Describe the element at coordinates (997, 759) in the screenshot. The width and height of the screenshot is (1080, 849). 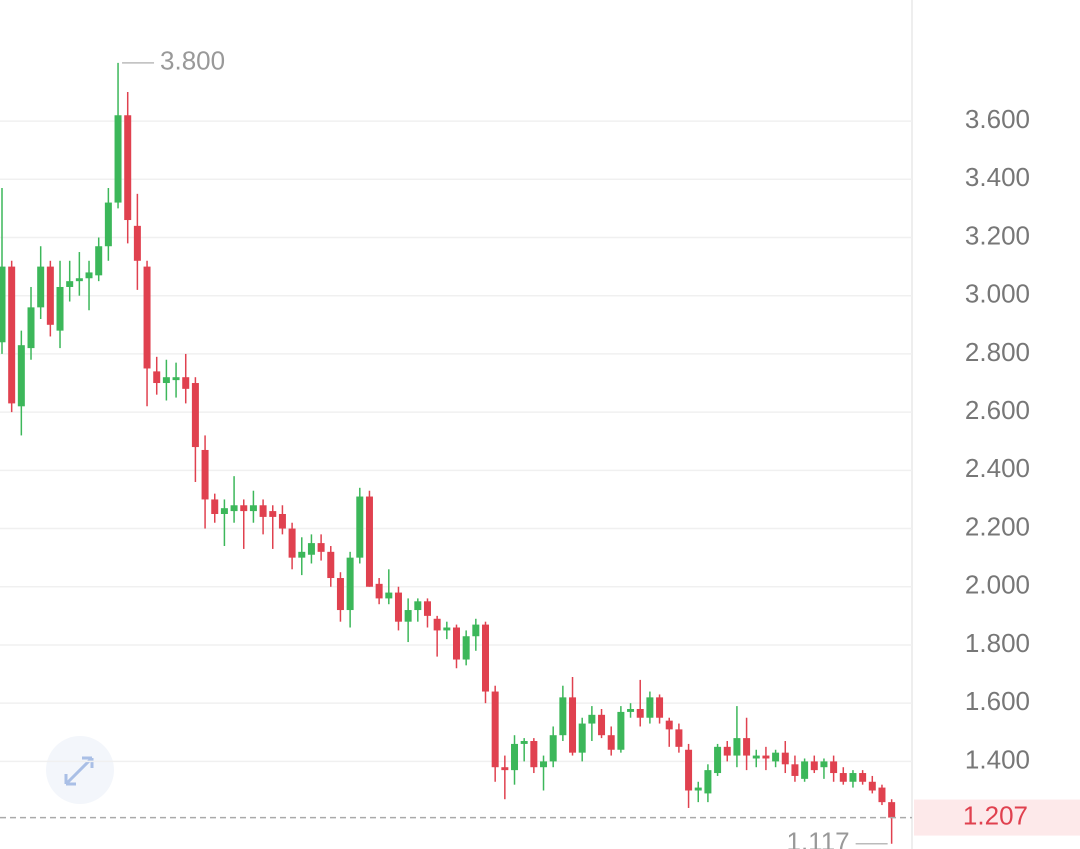
I see `y-tick-label: 1.400` at that location.